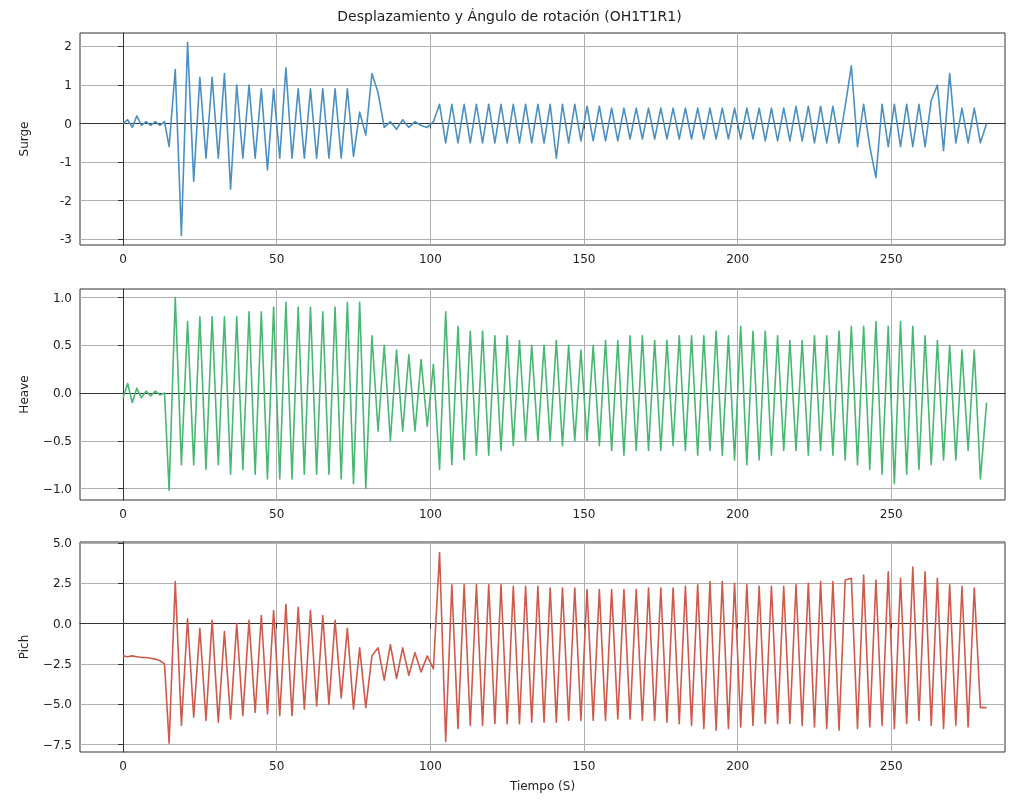 This screenshot has height=807, width=1019. Describe the element at coordinates (24, 139) in the screenshot. I see `y-axis-title: Surge` at that location.